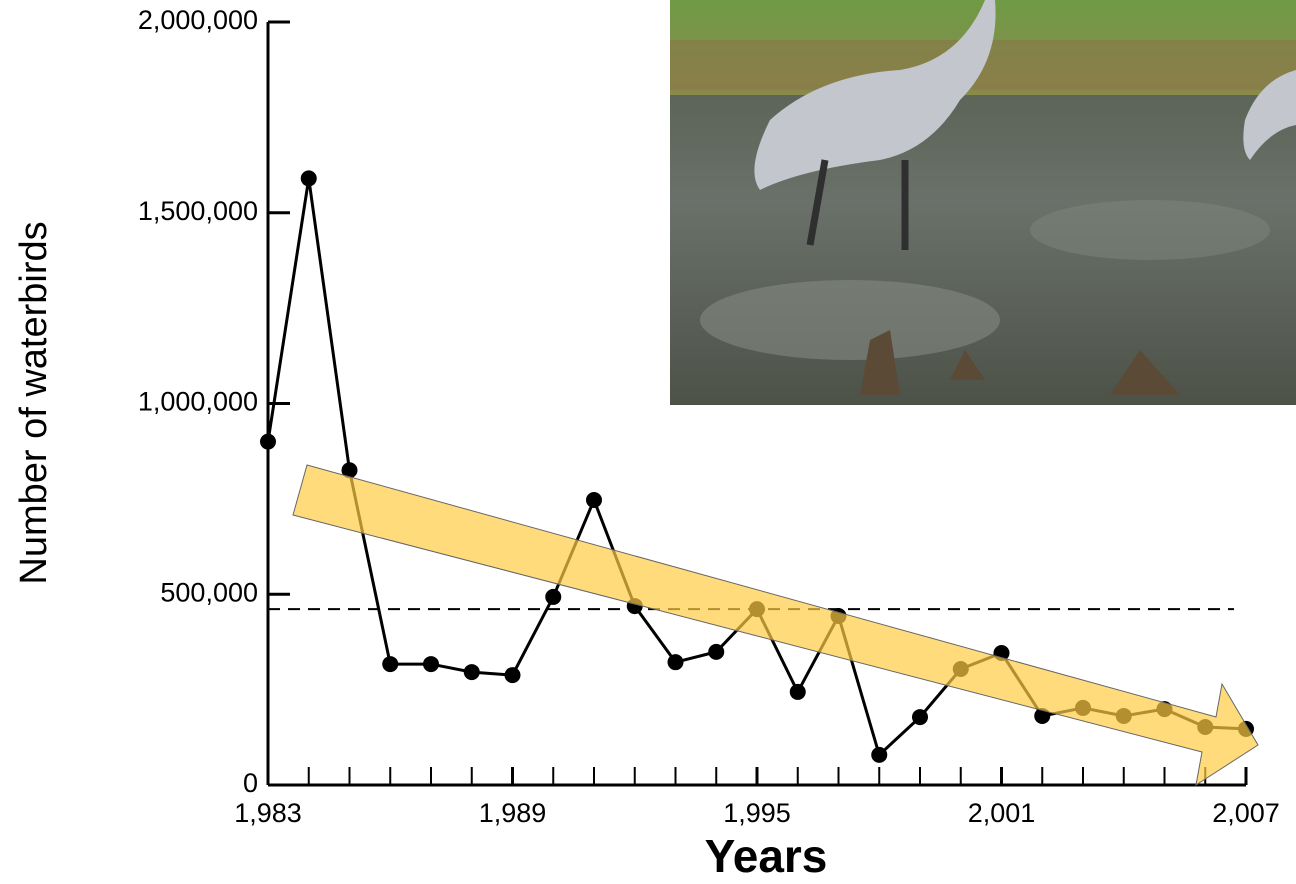 The image size is (1296, 884). Describe the element at coordinates (1002, 813) in the screenshot. I see `x-tick-label: 2,001` at that location.